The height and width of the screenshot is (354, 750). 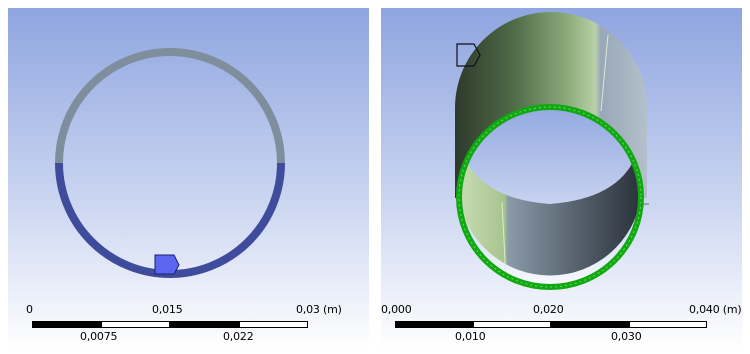 I want to click on cylinder-seam-line, so click(x=604, y=73).